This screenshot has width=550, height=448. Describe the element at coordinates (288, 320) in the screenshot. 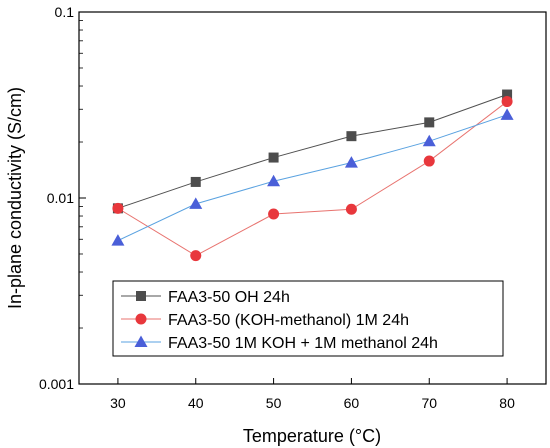

I see `legend-label-2: FAA3-50 (KOH-methanol) 1M 24h` at that location.